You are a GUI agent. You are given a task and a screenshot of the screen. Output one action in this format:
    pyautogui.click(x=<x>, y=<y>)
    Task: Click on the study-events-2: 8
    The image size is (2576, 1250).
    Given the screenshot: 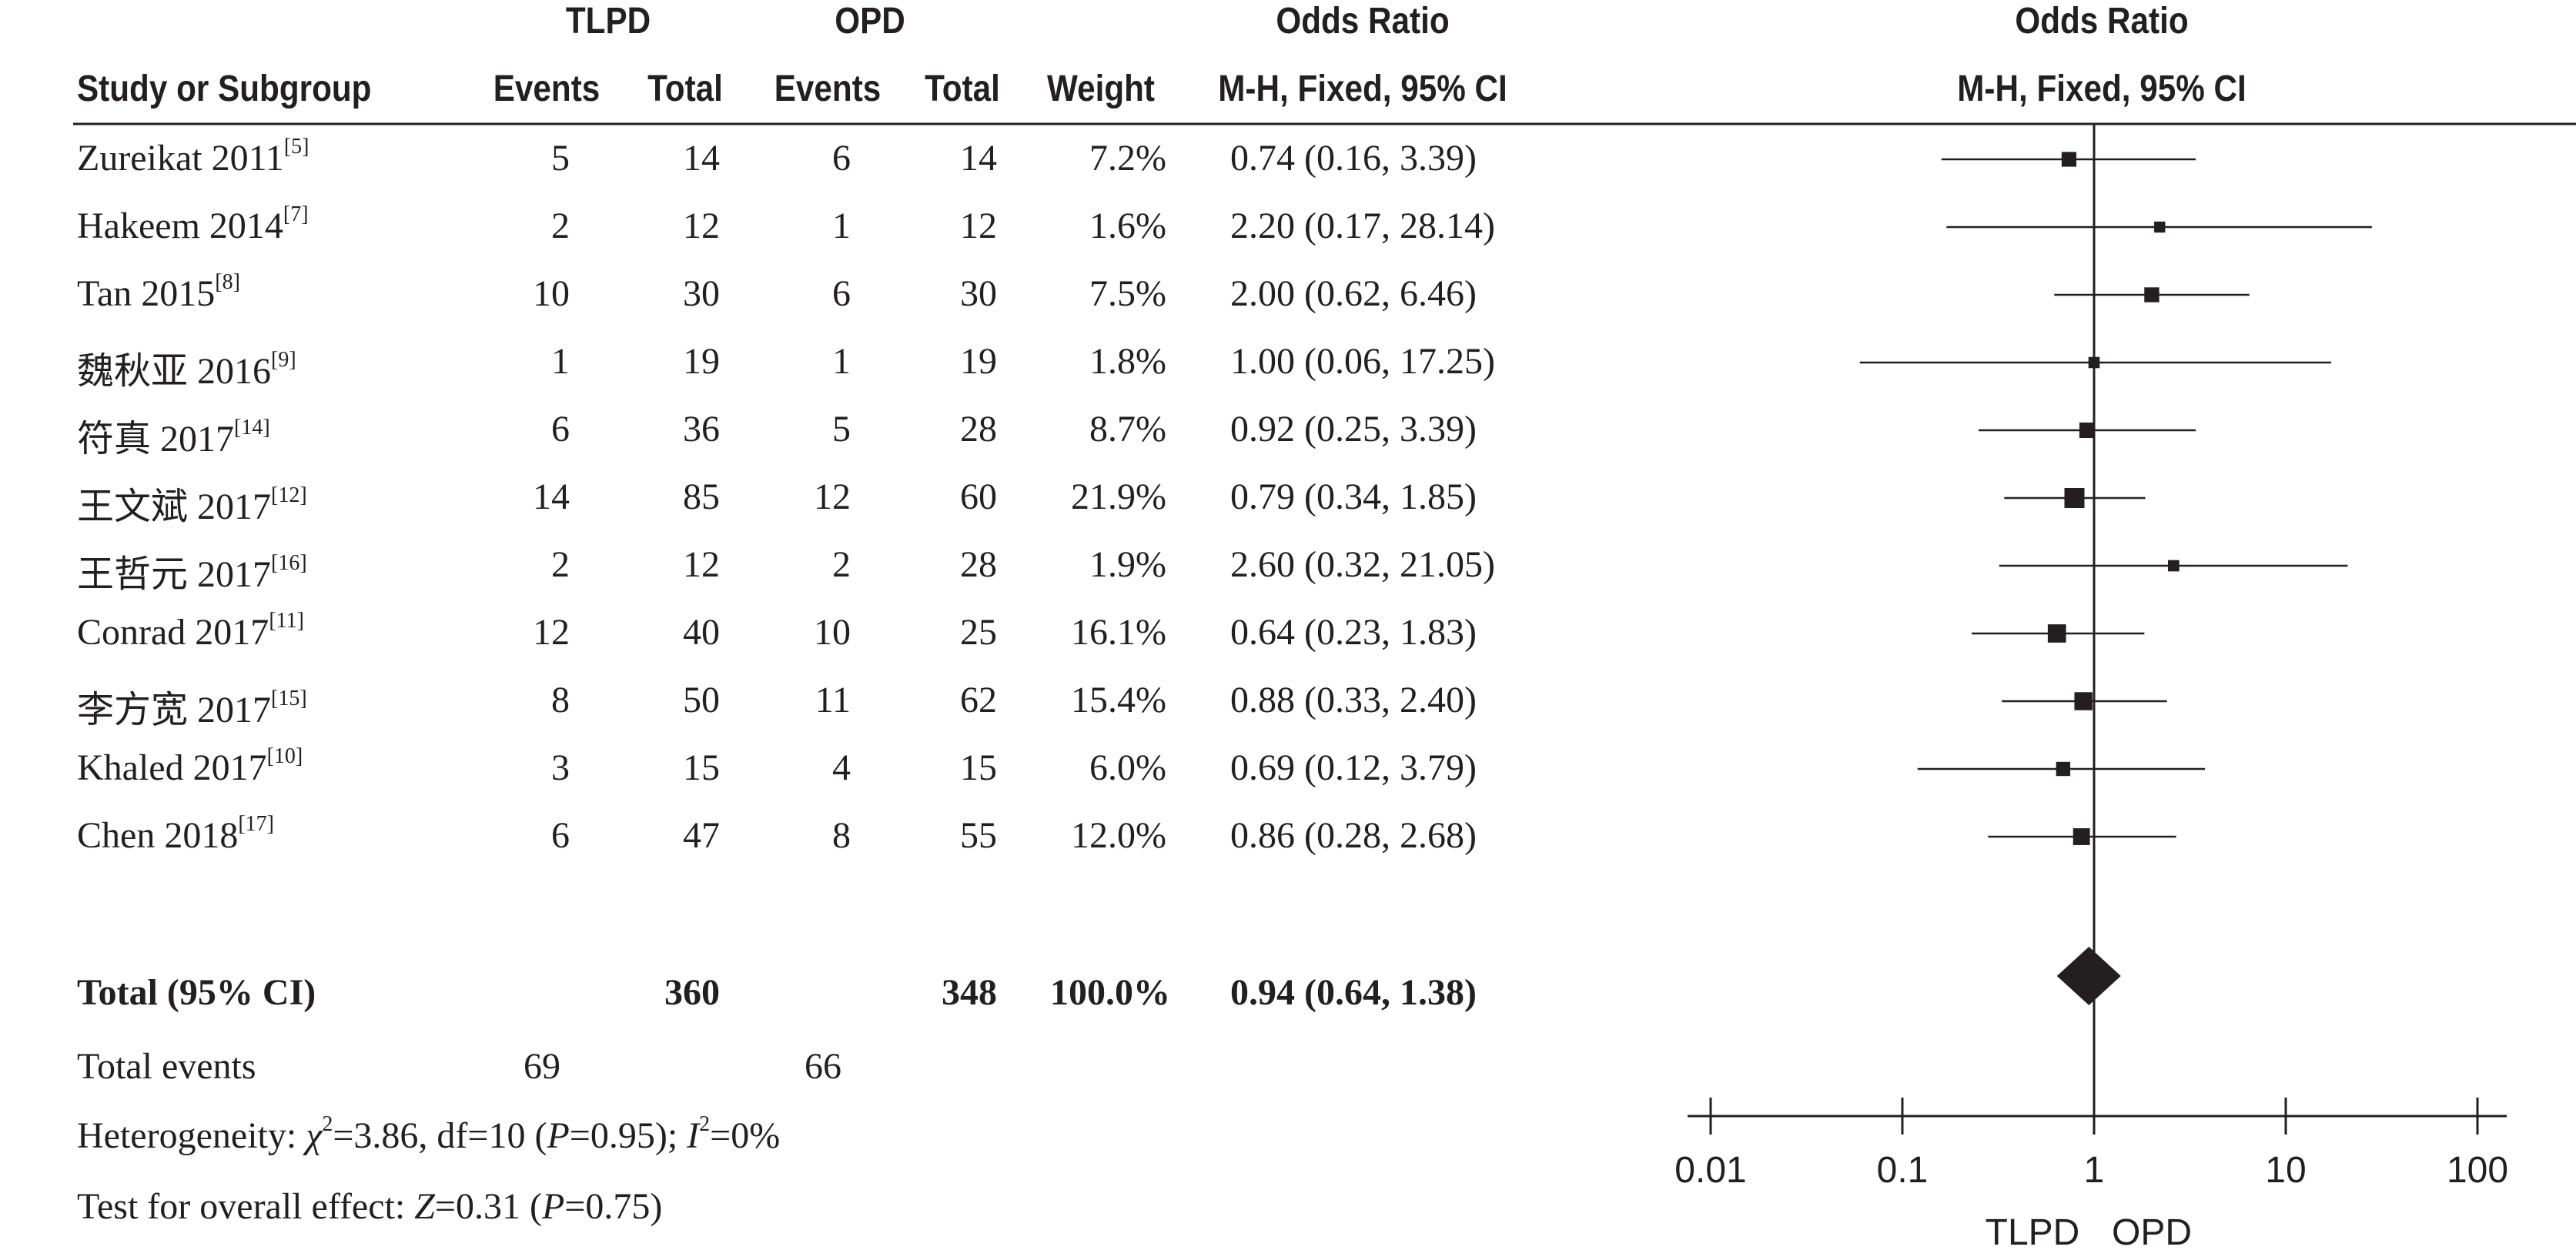 What is the action you would take?
    pyautogui.click(x=841, y=835)
    